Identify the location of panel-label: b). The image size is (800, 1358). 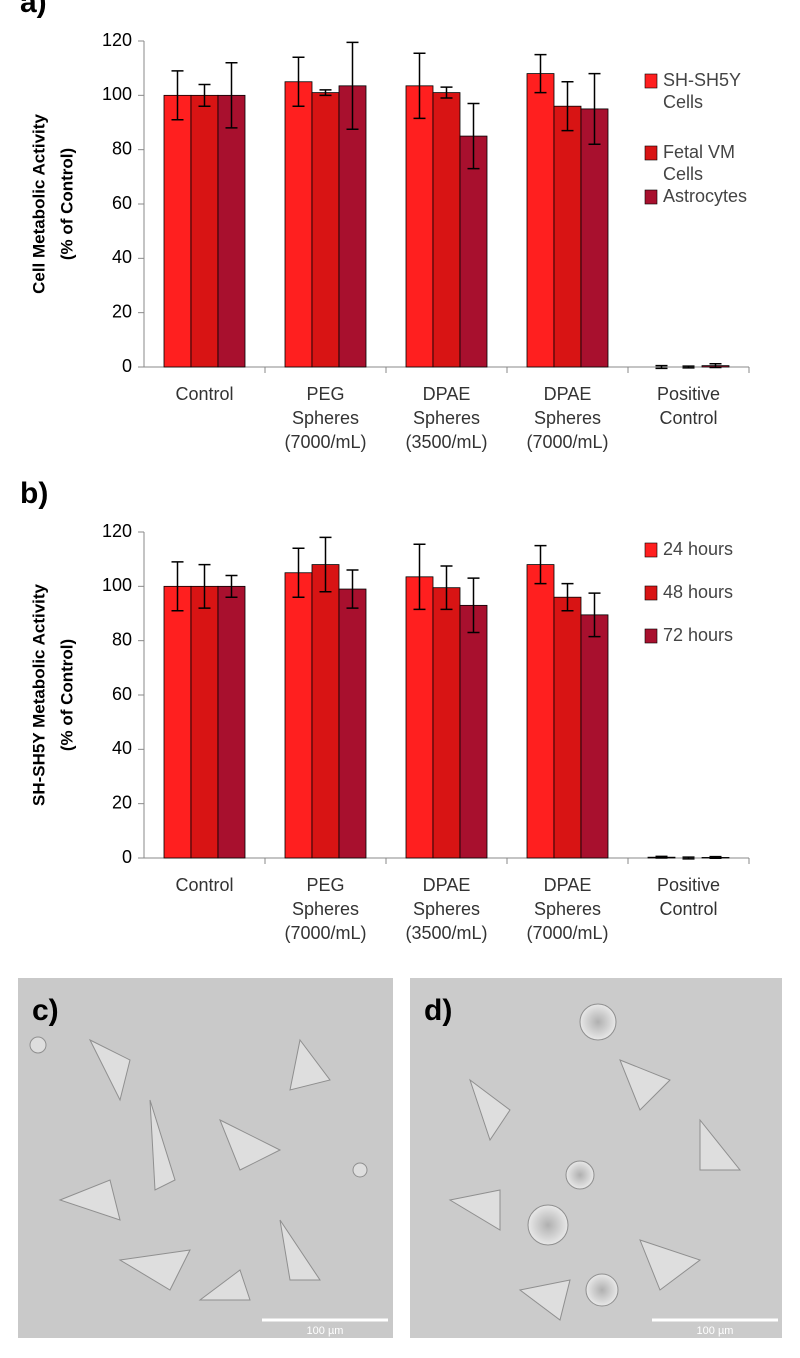
(34, 493).